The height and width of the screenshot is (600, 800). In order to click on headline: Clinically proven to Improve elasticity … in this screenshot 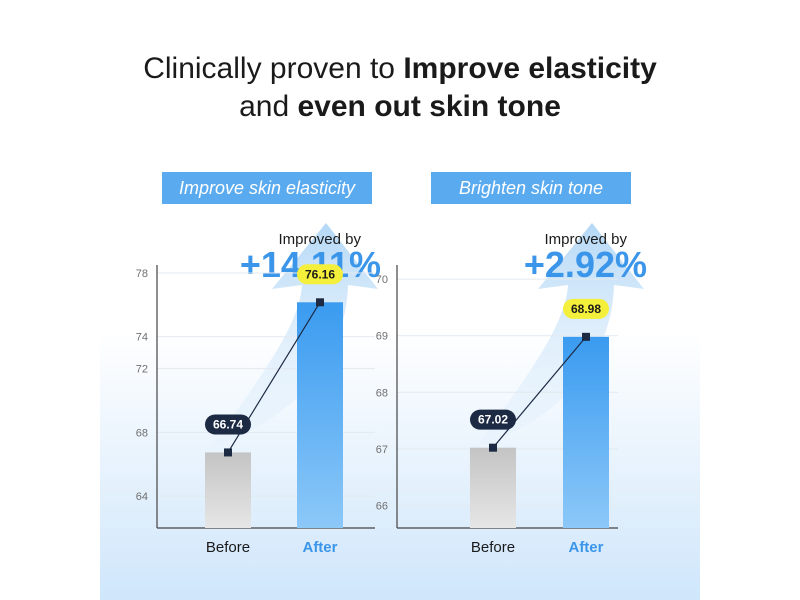, I will do `click(400, 88)`.